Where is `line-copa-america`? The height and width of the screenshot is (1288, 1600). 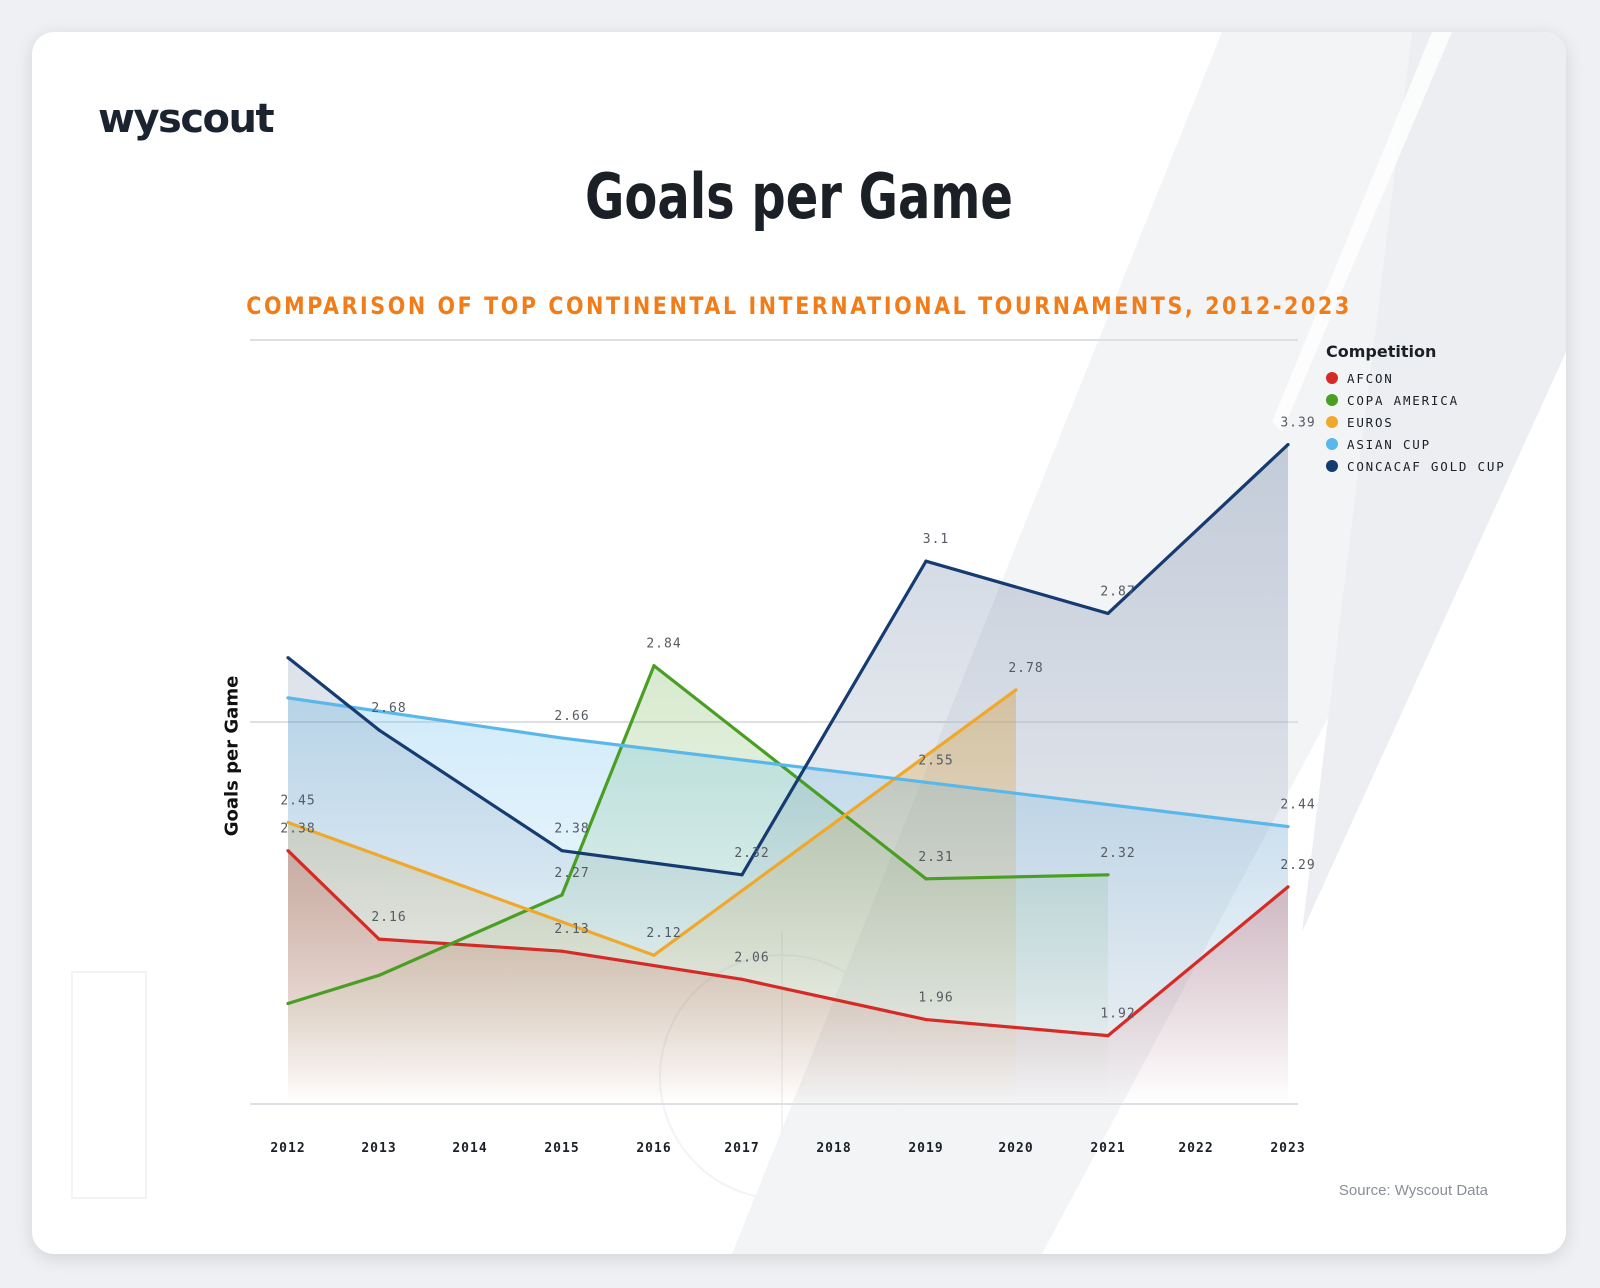 line-copa-america is located at coordinates (698, 835).